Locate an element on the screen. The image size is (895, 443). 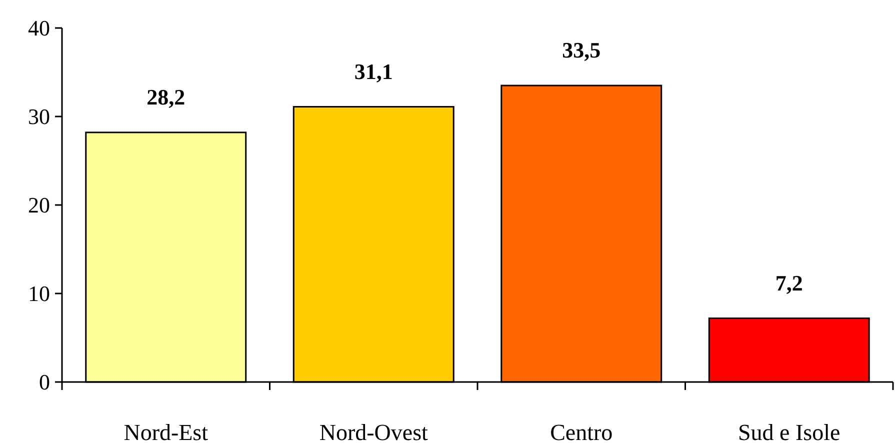
x-tick-label: Sud e Isole is located at coordinates (789, 431).